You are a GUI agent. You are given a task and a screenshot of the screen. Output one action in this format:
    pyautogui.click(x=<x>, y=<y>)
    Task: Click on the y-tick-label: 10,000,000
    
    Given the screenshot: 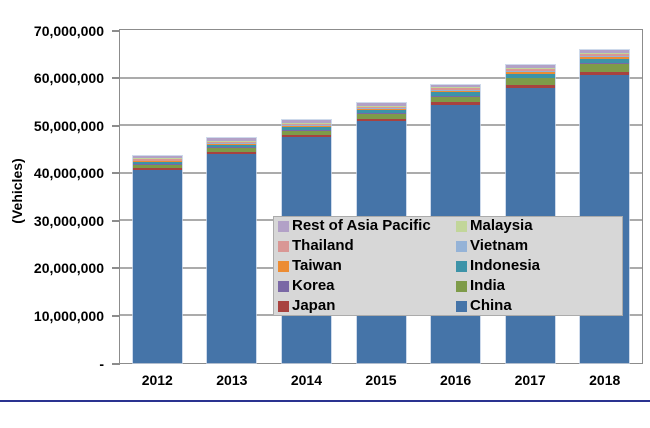 What is the action you would take?
    pyautogui.click(x=68, y=315)
    